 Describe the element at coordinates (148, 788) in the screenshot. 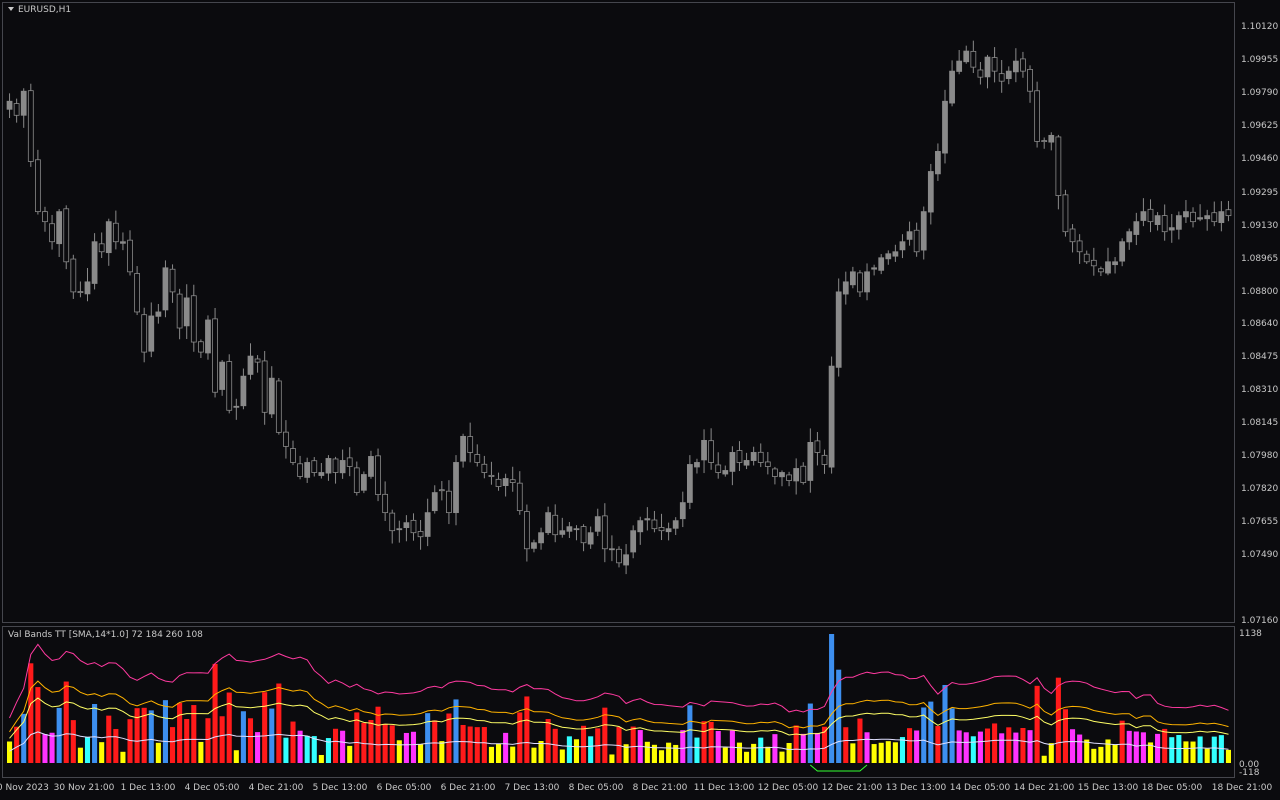

I see `time-axis-label: 1 Dec 13:00` at that location.